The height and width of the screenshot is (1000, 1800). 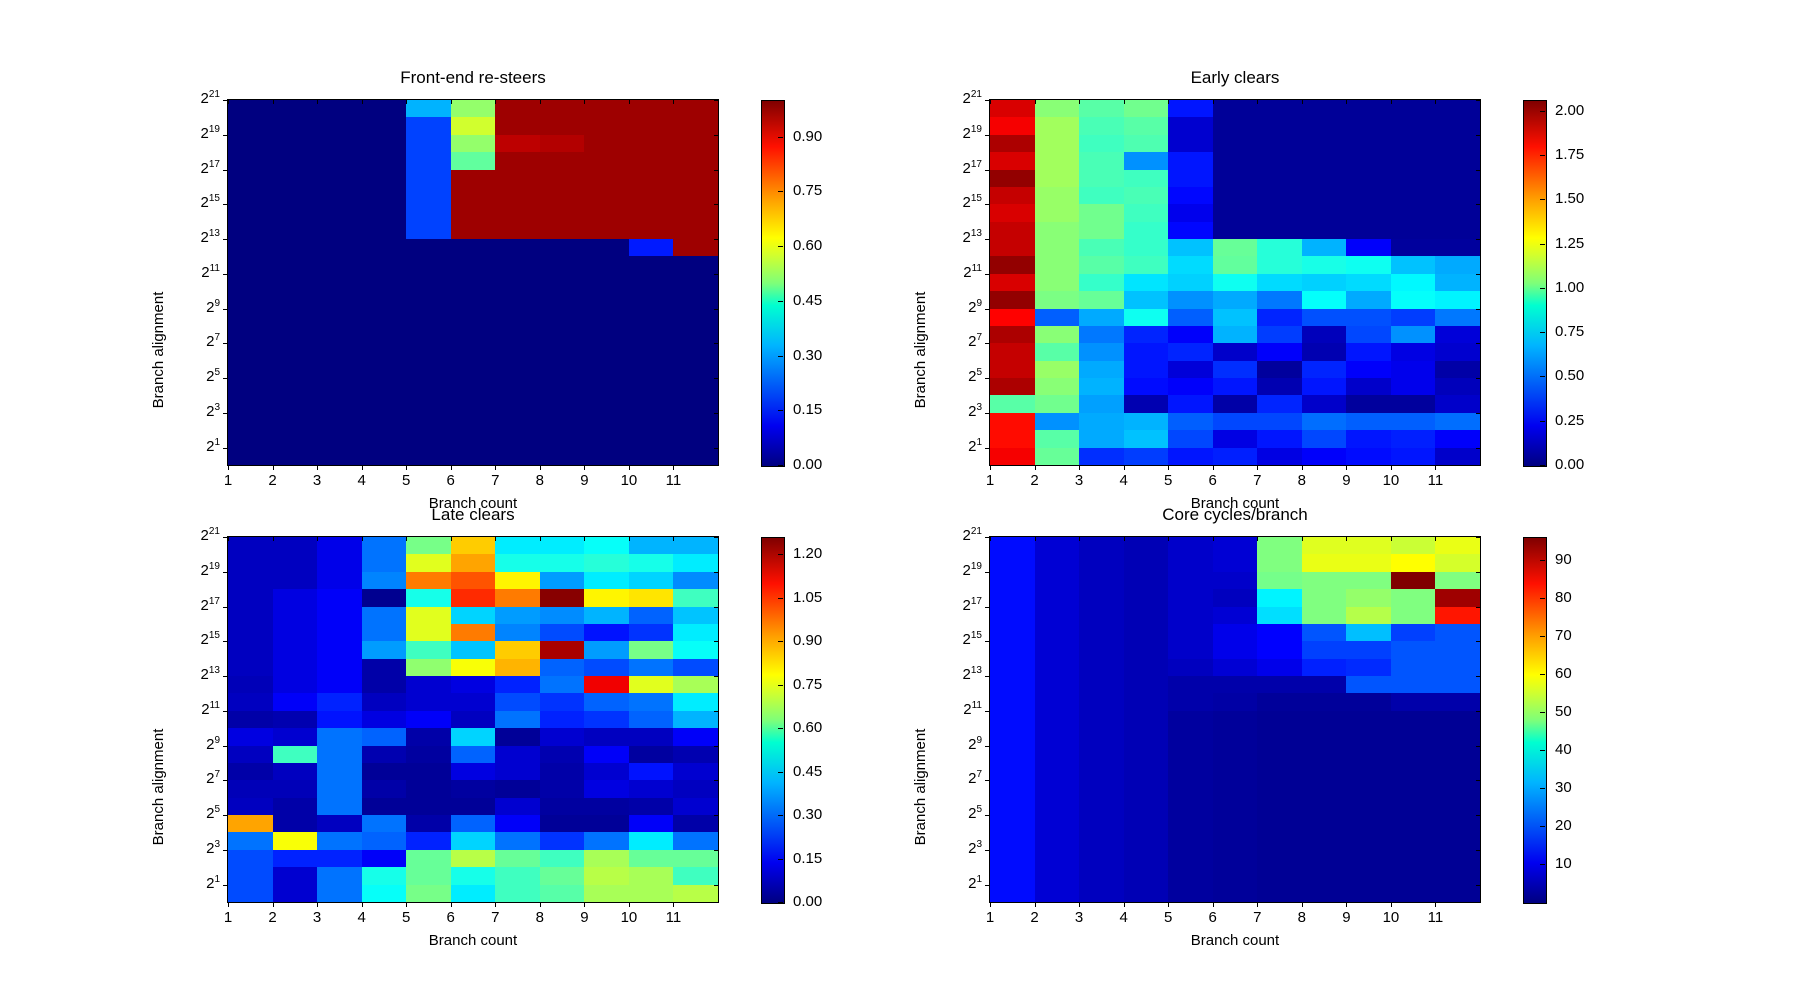 What do you see at coordinates (1570, 287) in the screenshot?
I see `colorbar-tick-label: 1.00` at bounding box center [1570, 287].